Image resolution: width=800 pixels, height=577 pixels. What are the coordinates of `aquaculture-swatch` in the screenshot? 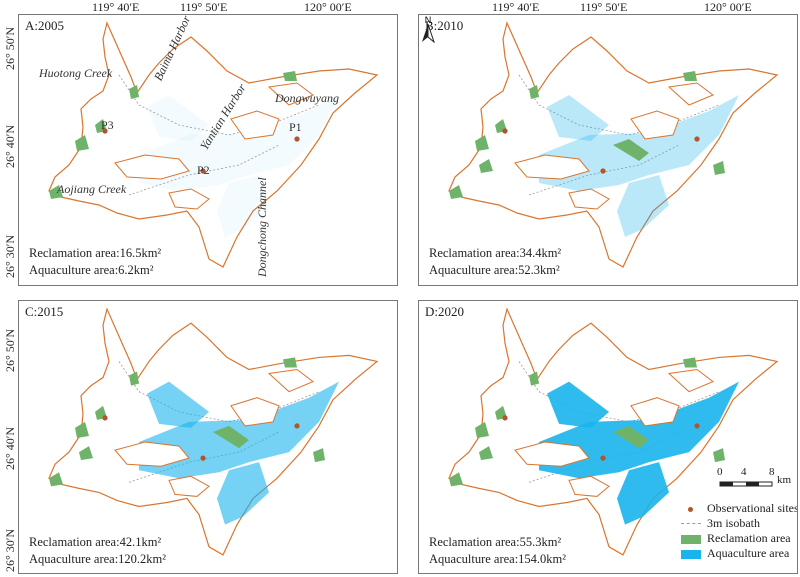 It's located at (691, 554).